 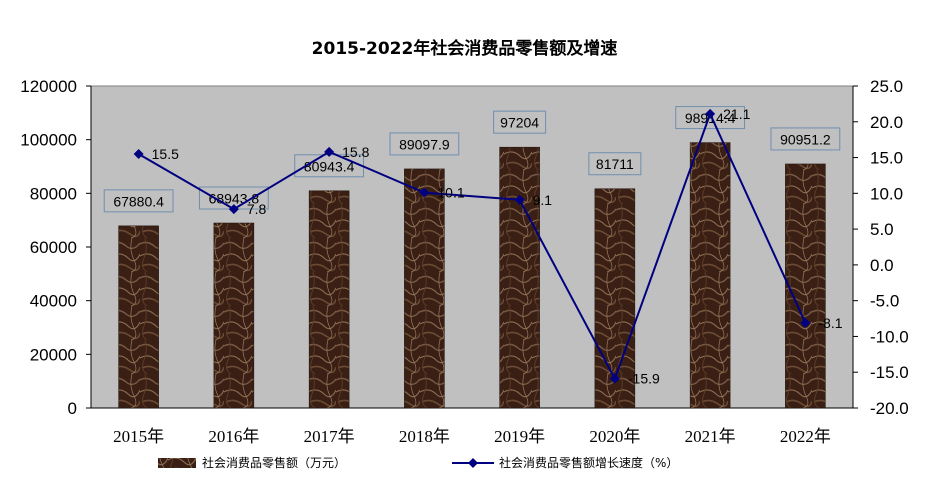 I want to click on x-tick-label: 2016年, so click(x=233, y=436).